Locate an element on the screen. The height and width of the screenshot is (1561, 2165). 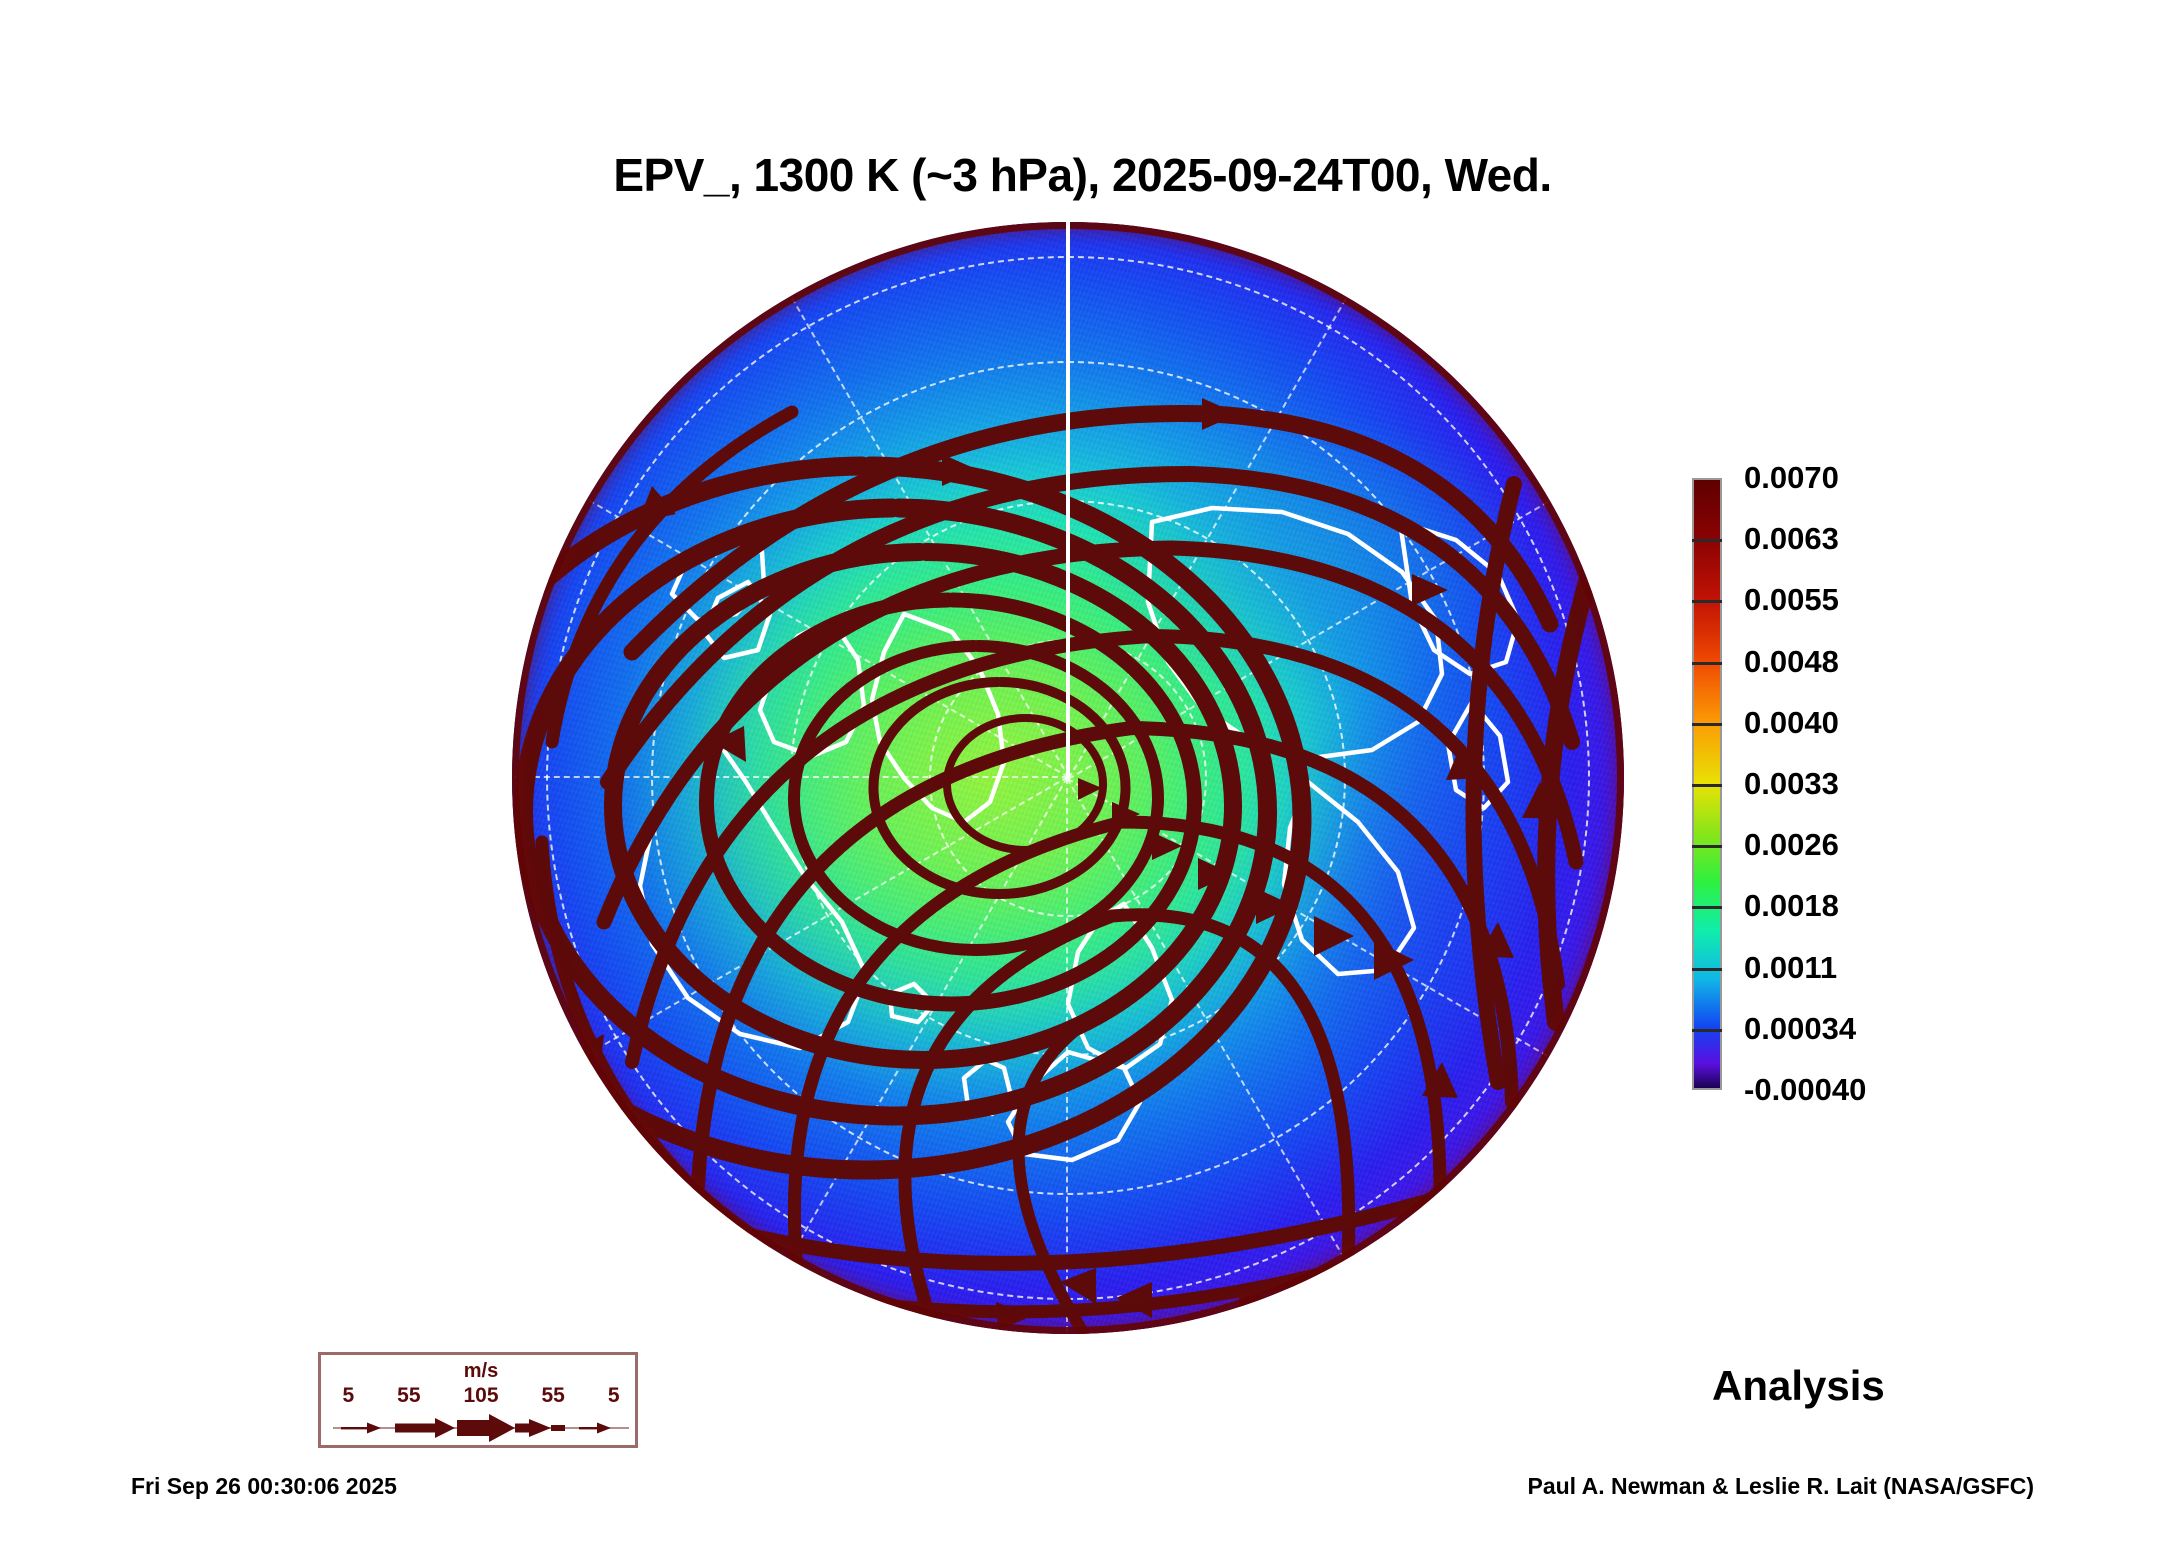
colorbar-label-5: 0.0033 is located at coordinates (1791, 783).